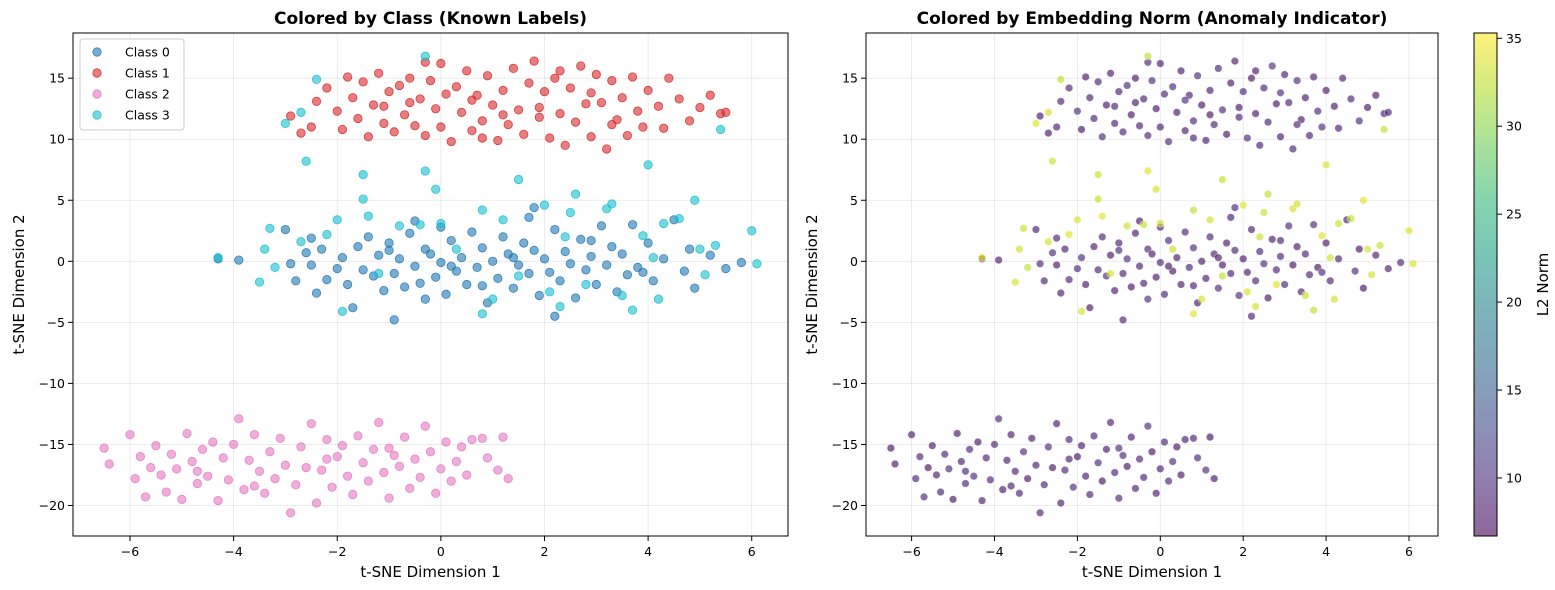 Image resolution: width=1555 pixels, height=590 pixels. Describe the element at coordinates (994, 551) in the screenshot. I see `norm-chart-xtick-label: −4` at that location.